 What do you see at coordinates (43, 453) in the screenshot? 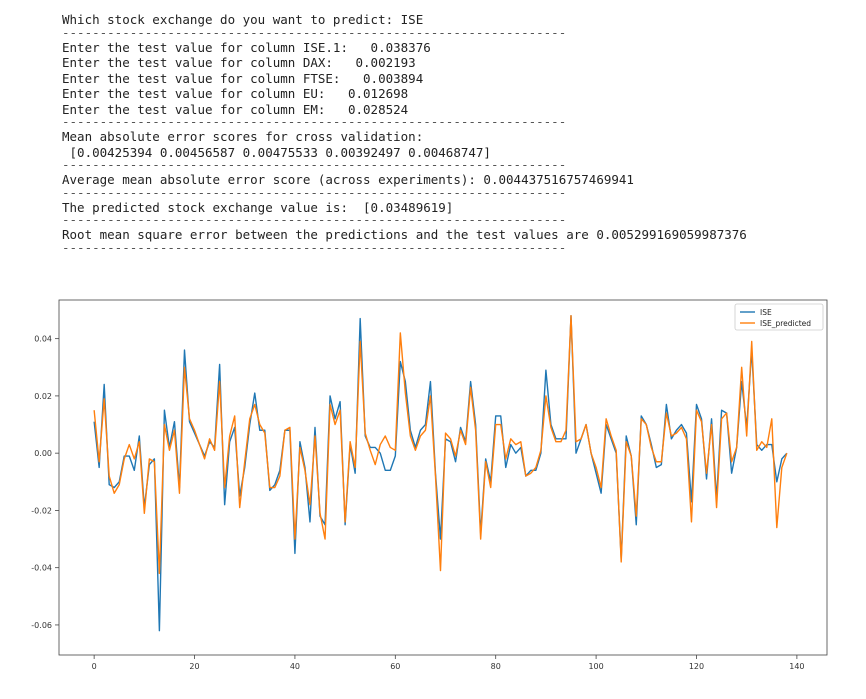
I see `y-tick-label: 0.00` at bounding box center [43, 453].